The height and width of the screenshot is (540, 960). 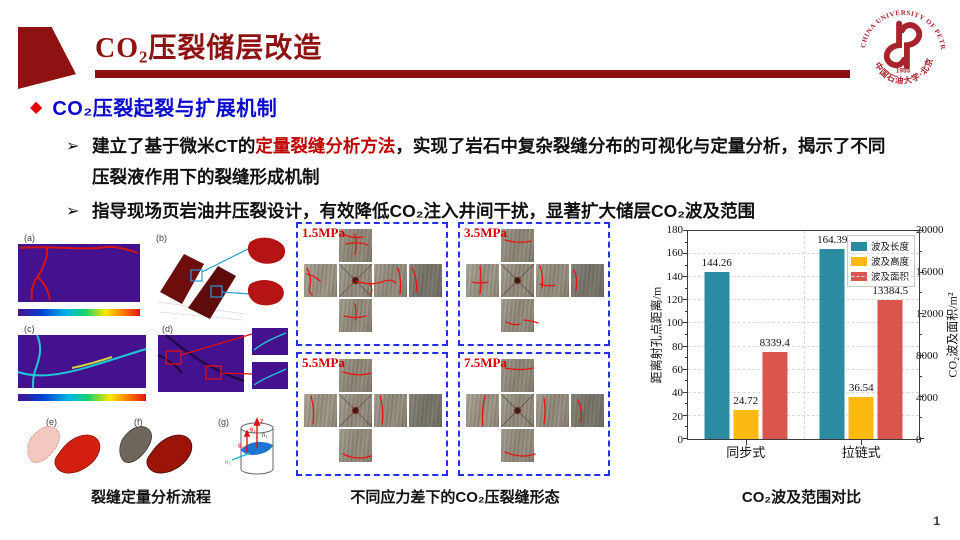 I want to click on logo-year: 1953, so click(x=903, y=71).